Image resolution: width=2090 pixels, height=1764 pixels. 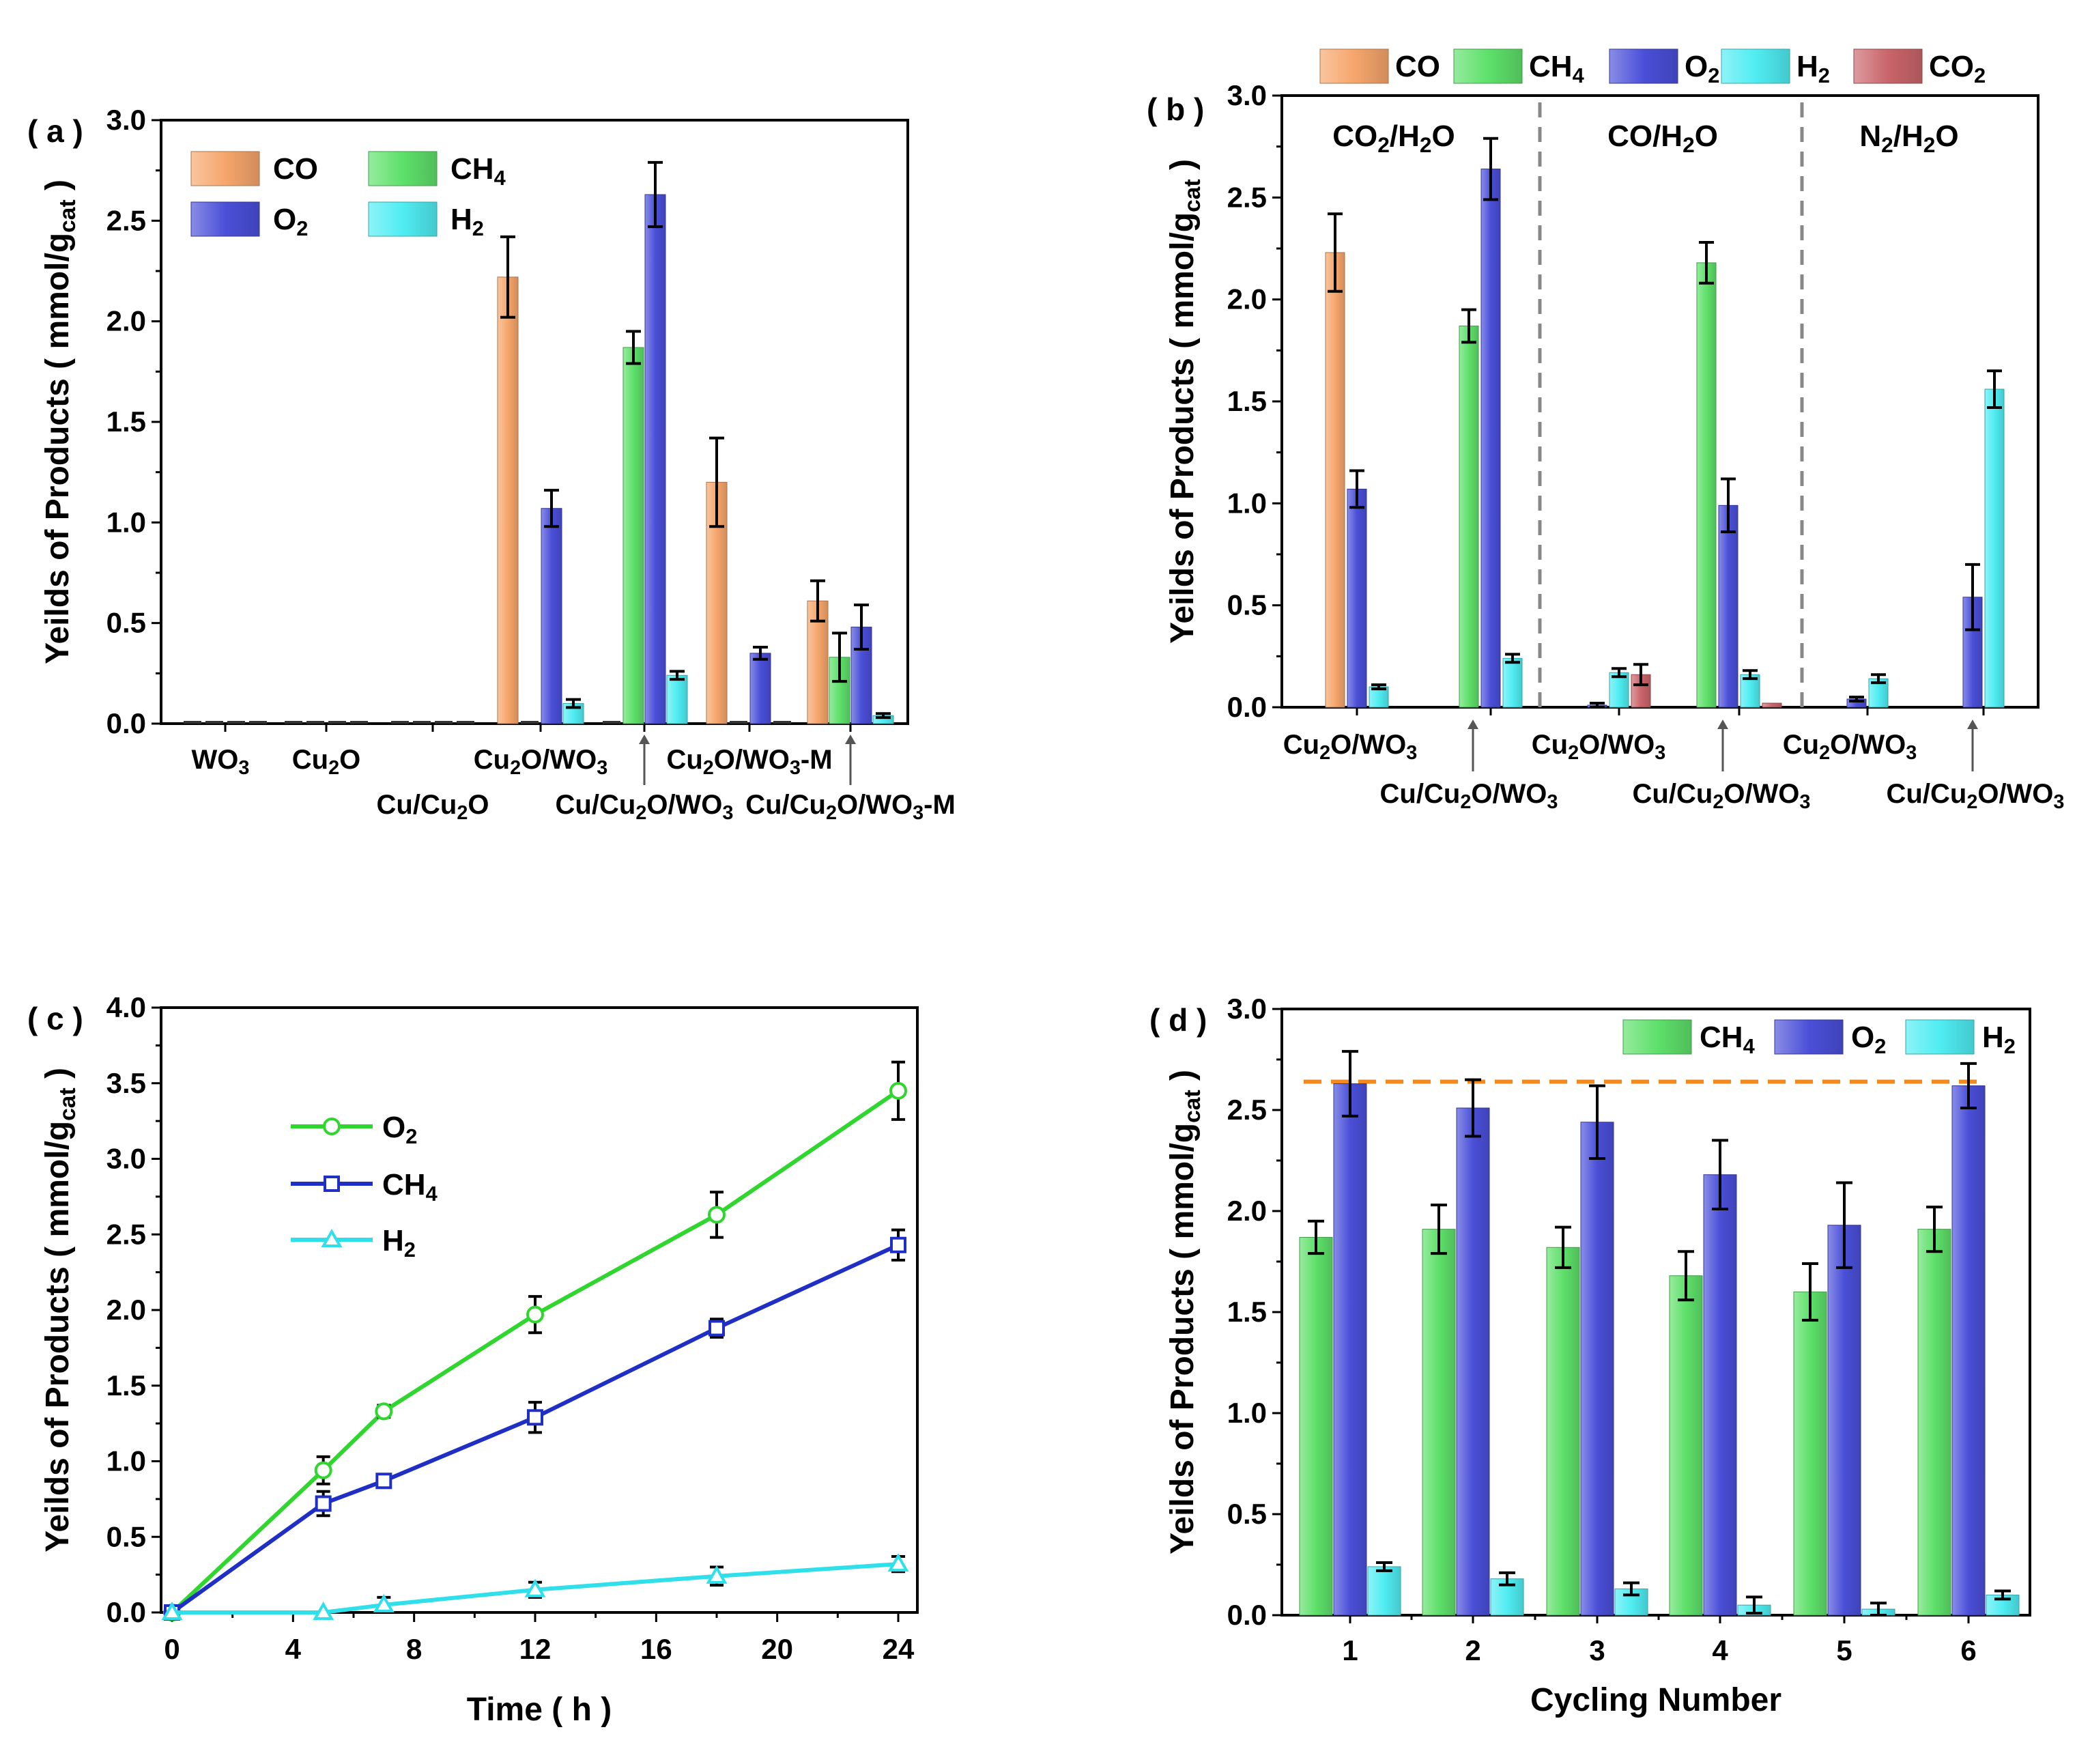 I want to click on y-tick-label: 2.5, so click(x=126, y=1234).